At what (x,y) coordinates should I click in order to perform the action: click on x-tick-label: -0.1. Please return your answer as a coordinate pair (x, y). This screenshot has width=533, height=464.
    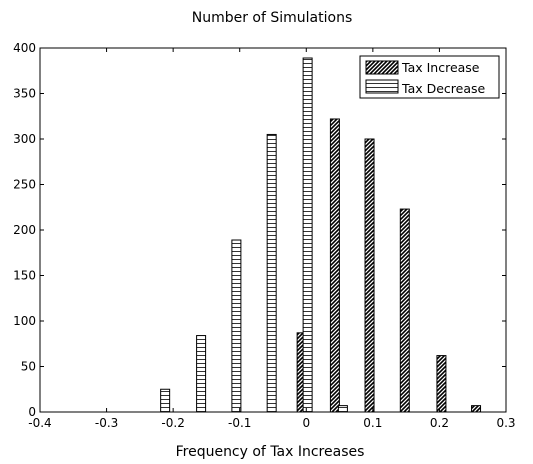
    Looking at the image, I should click on (239, 423).